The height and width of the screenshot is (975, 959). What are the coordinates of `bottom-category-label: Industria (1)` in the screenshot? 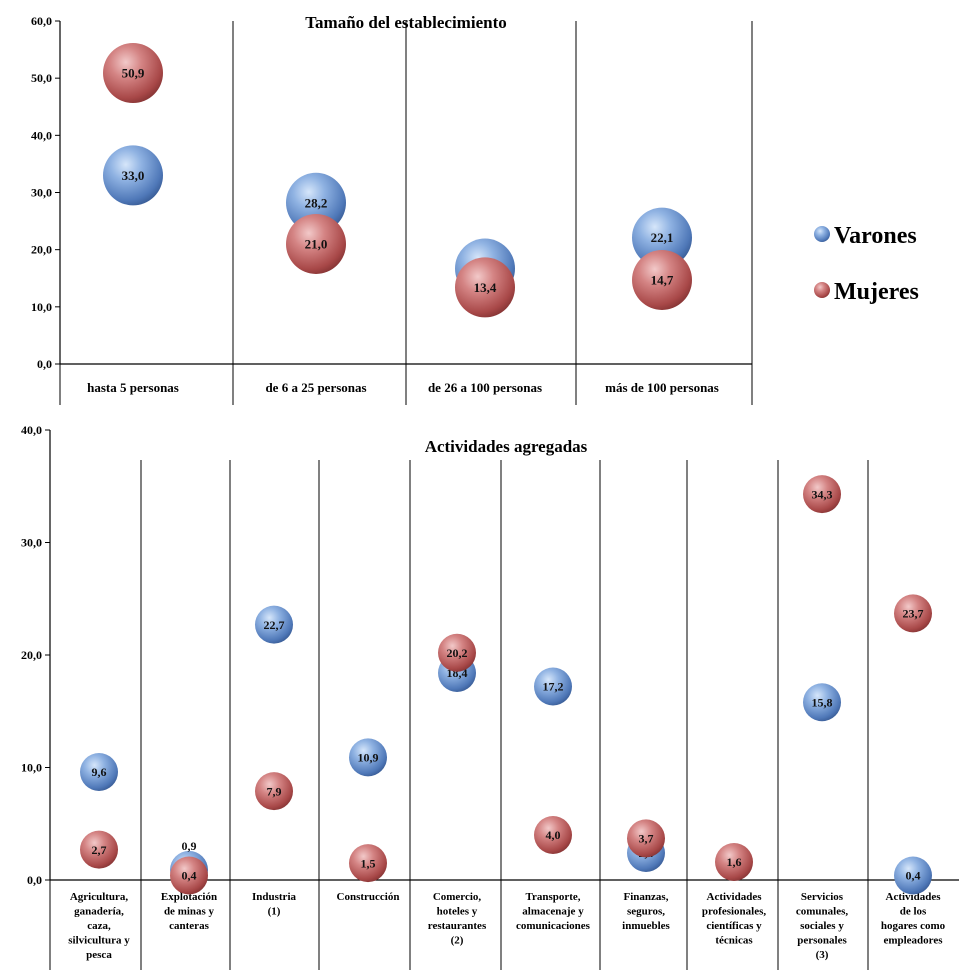 It's located at (274, 904).